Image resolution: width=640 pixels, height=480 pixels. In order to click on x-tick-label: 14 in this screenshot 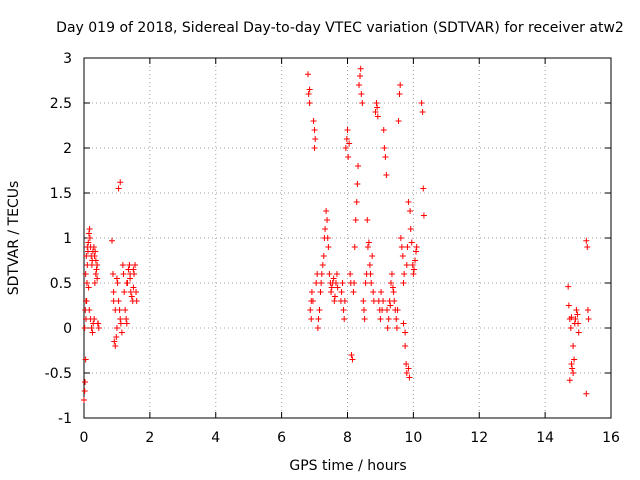, I will do `click(545, 438)`.